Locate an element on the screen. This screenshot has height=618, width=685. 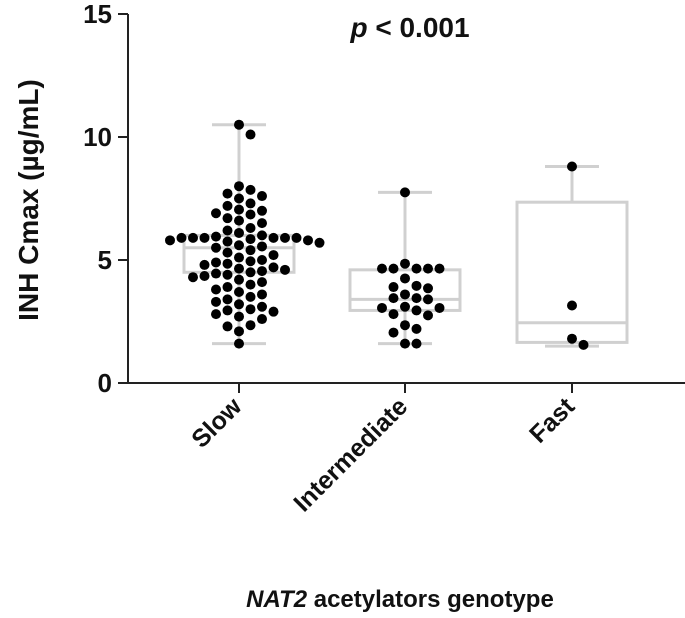
y-tick-label: 10 is located at coordinates (97, 137).